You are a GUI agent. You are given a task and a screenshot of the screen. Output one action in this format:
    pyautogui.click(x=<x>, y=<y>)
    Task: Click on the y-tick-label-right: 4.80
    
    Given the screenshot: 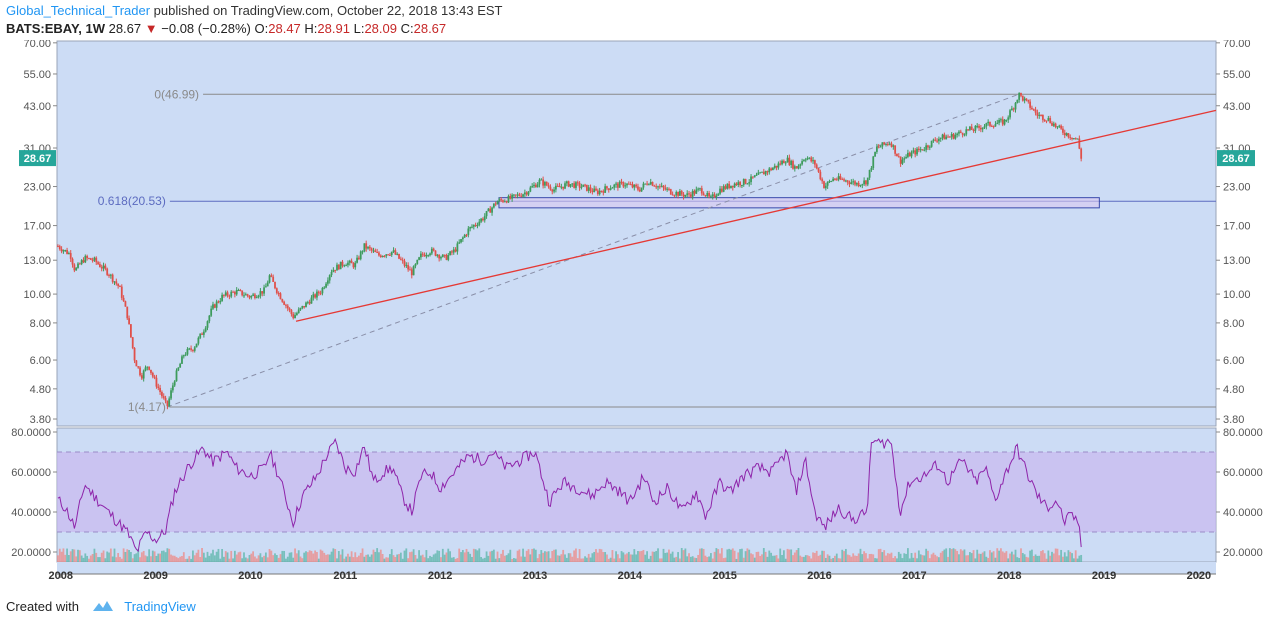 What is the action you would take?
    pyautogui.click(x=1233, y=390)
    